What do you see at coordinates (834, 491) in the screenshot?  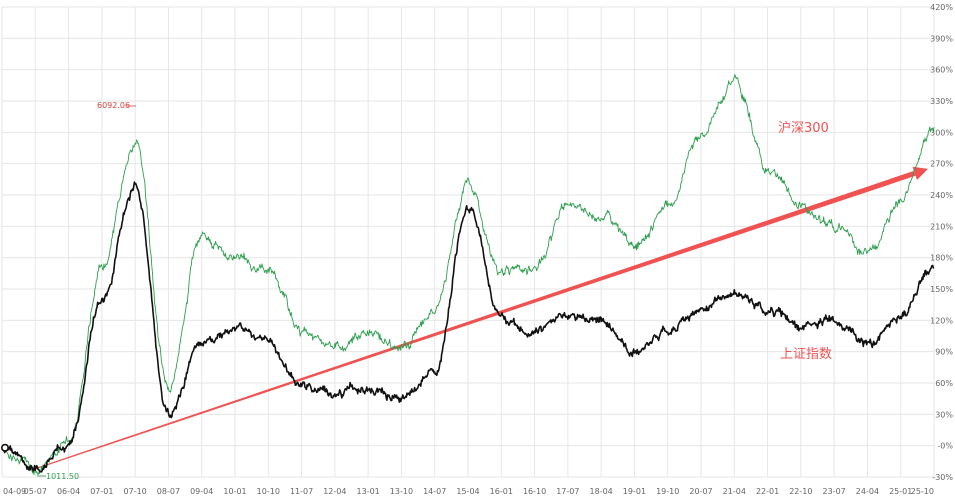 I see `x-tick-label: 23-07` at bounding box center [834, 491].